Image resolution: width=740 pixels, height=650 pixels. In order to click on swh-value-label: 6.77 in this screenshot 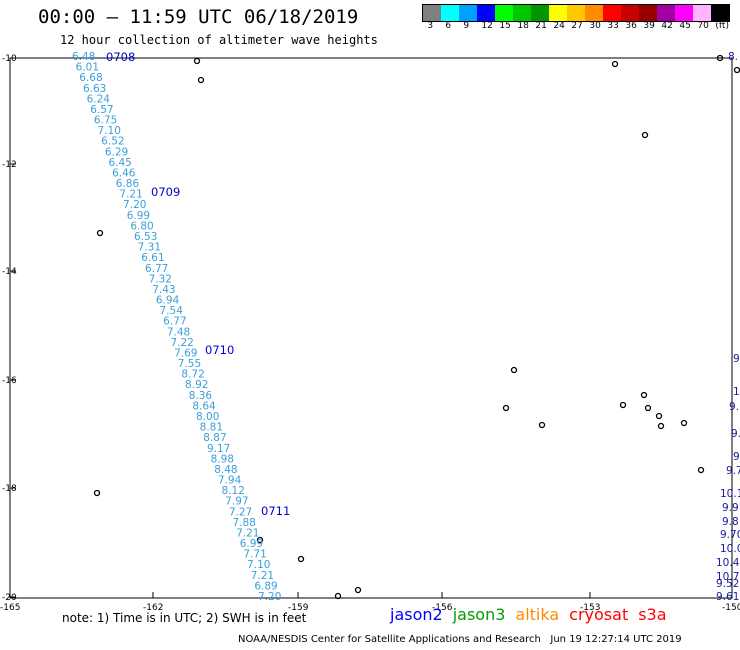, I will do `click(174, 322)`.